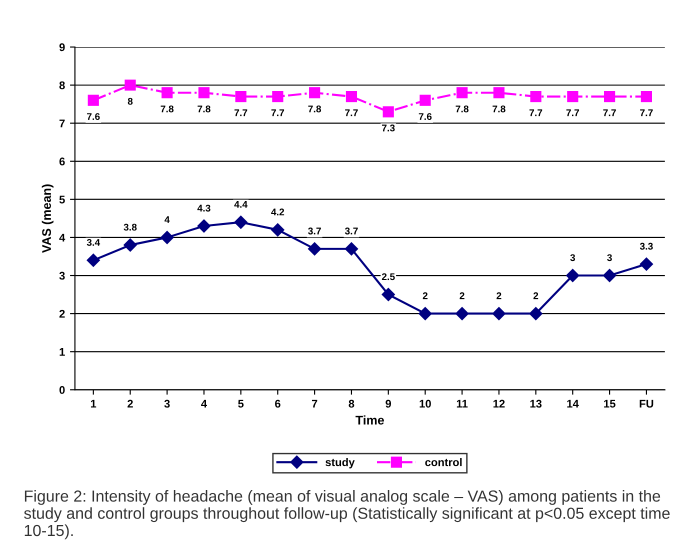  I want to click on data-label: 4.2, so click(277, 212).